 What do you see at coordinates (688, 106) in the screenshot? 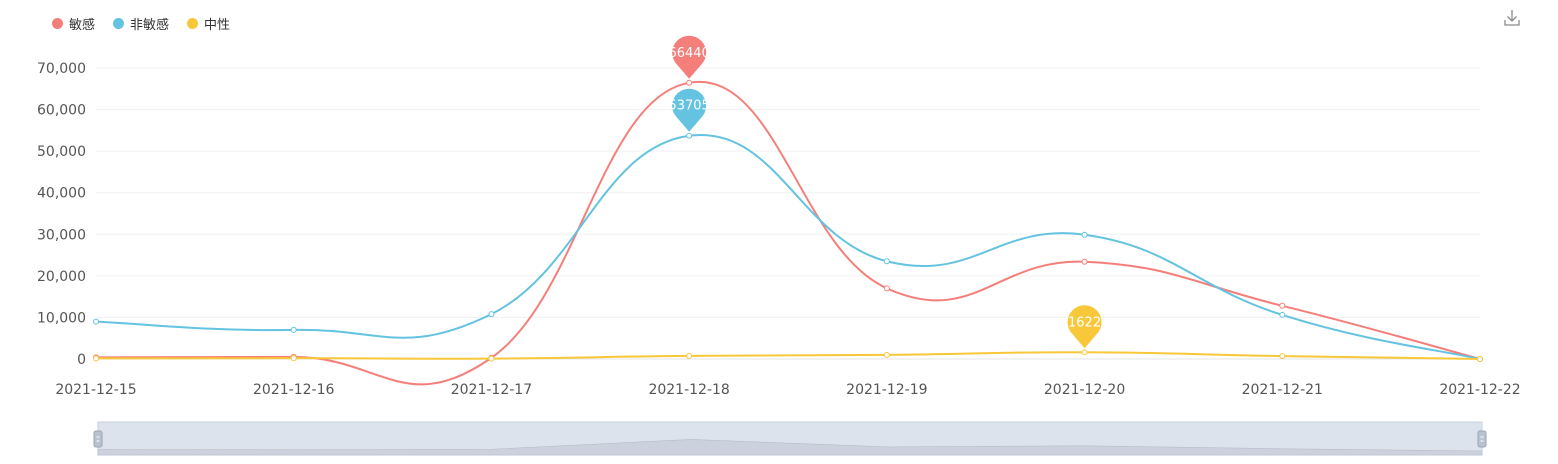
I see `mark-point-label: 53705` at bounding box center [688, 106].